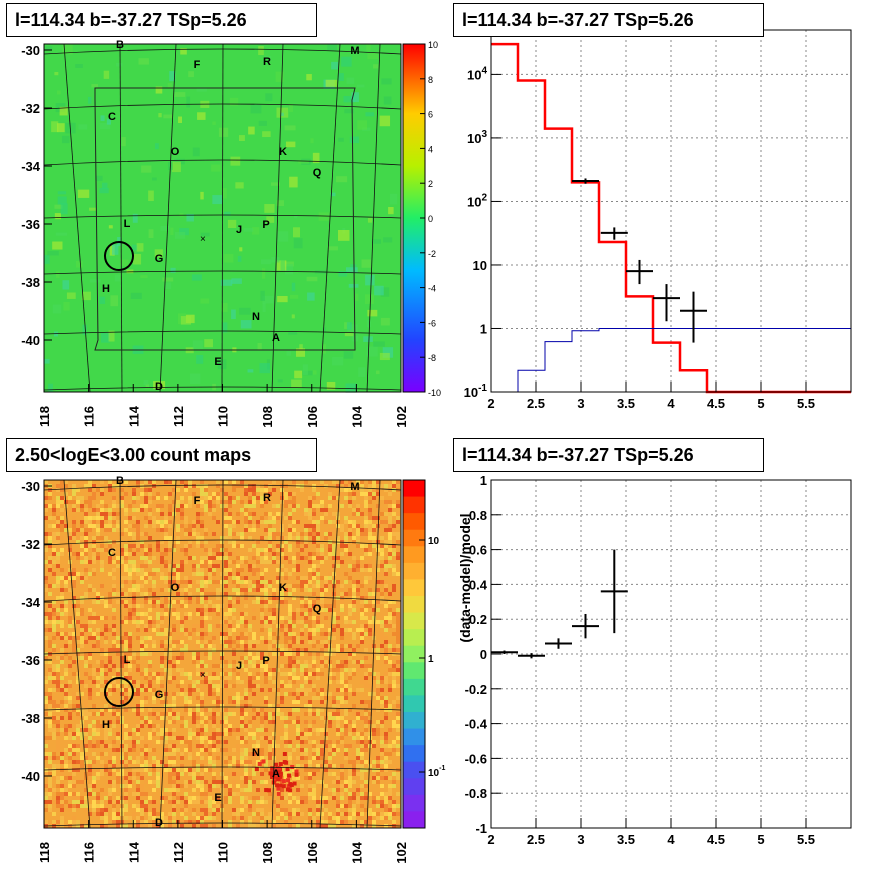  What do you see at coordinates (239, 230) in the screenshot?
I see `source-label-J: J` at bounding box center [239, 230].